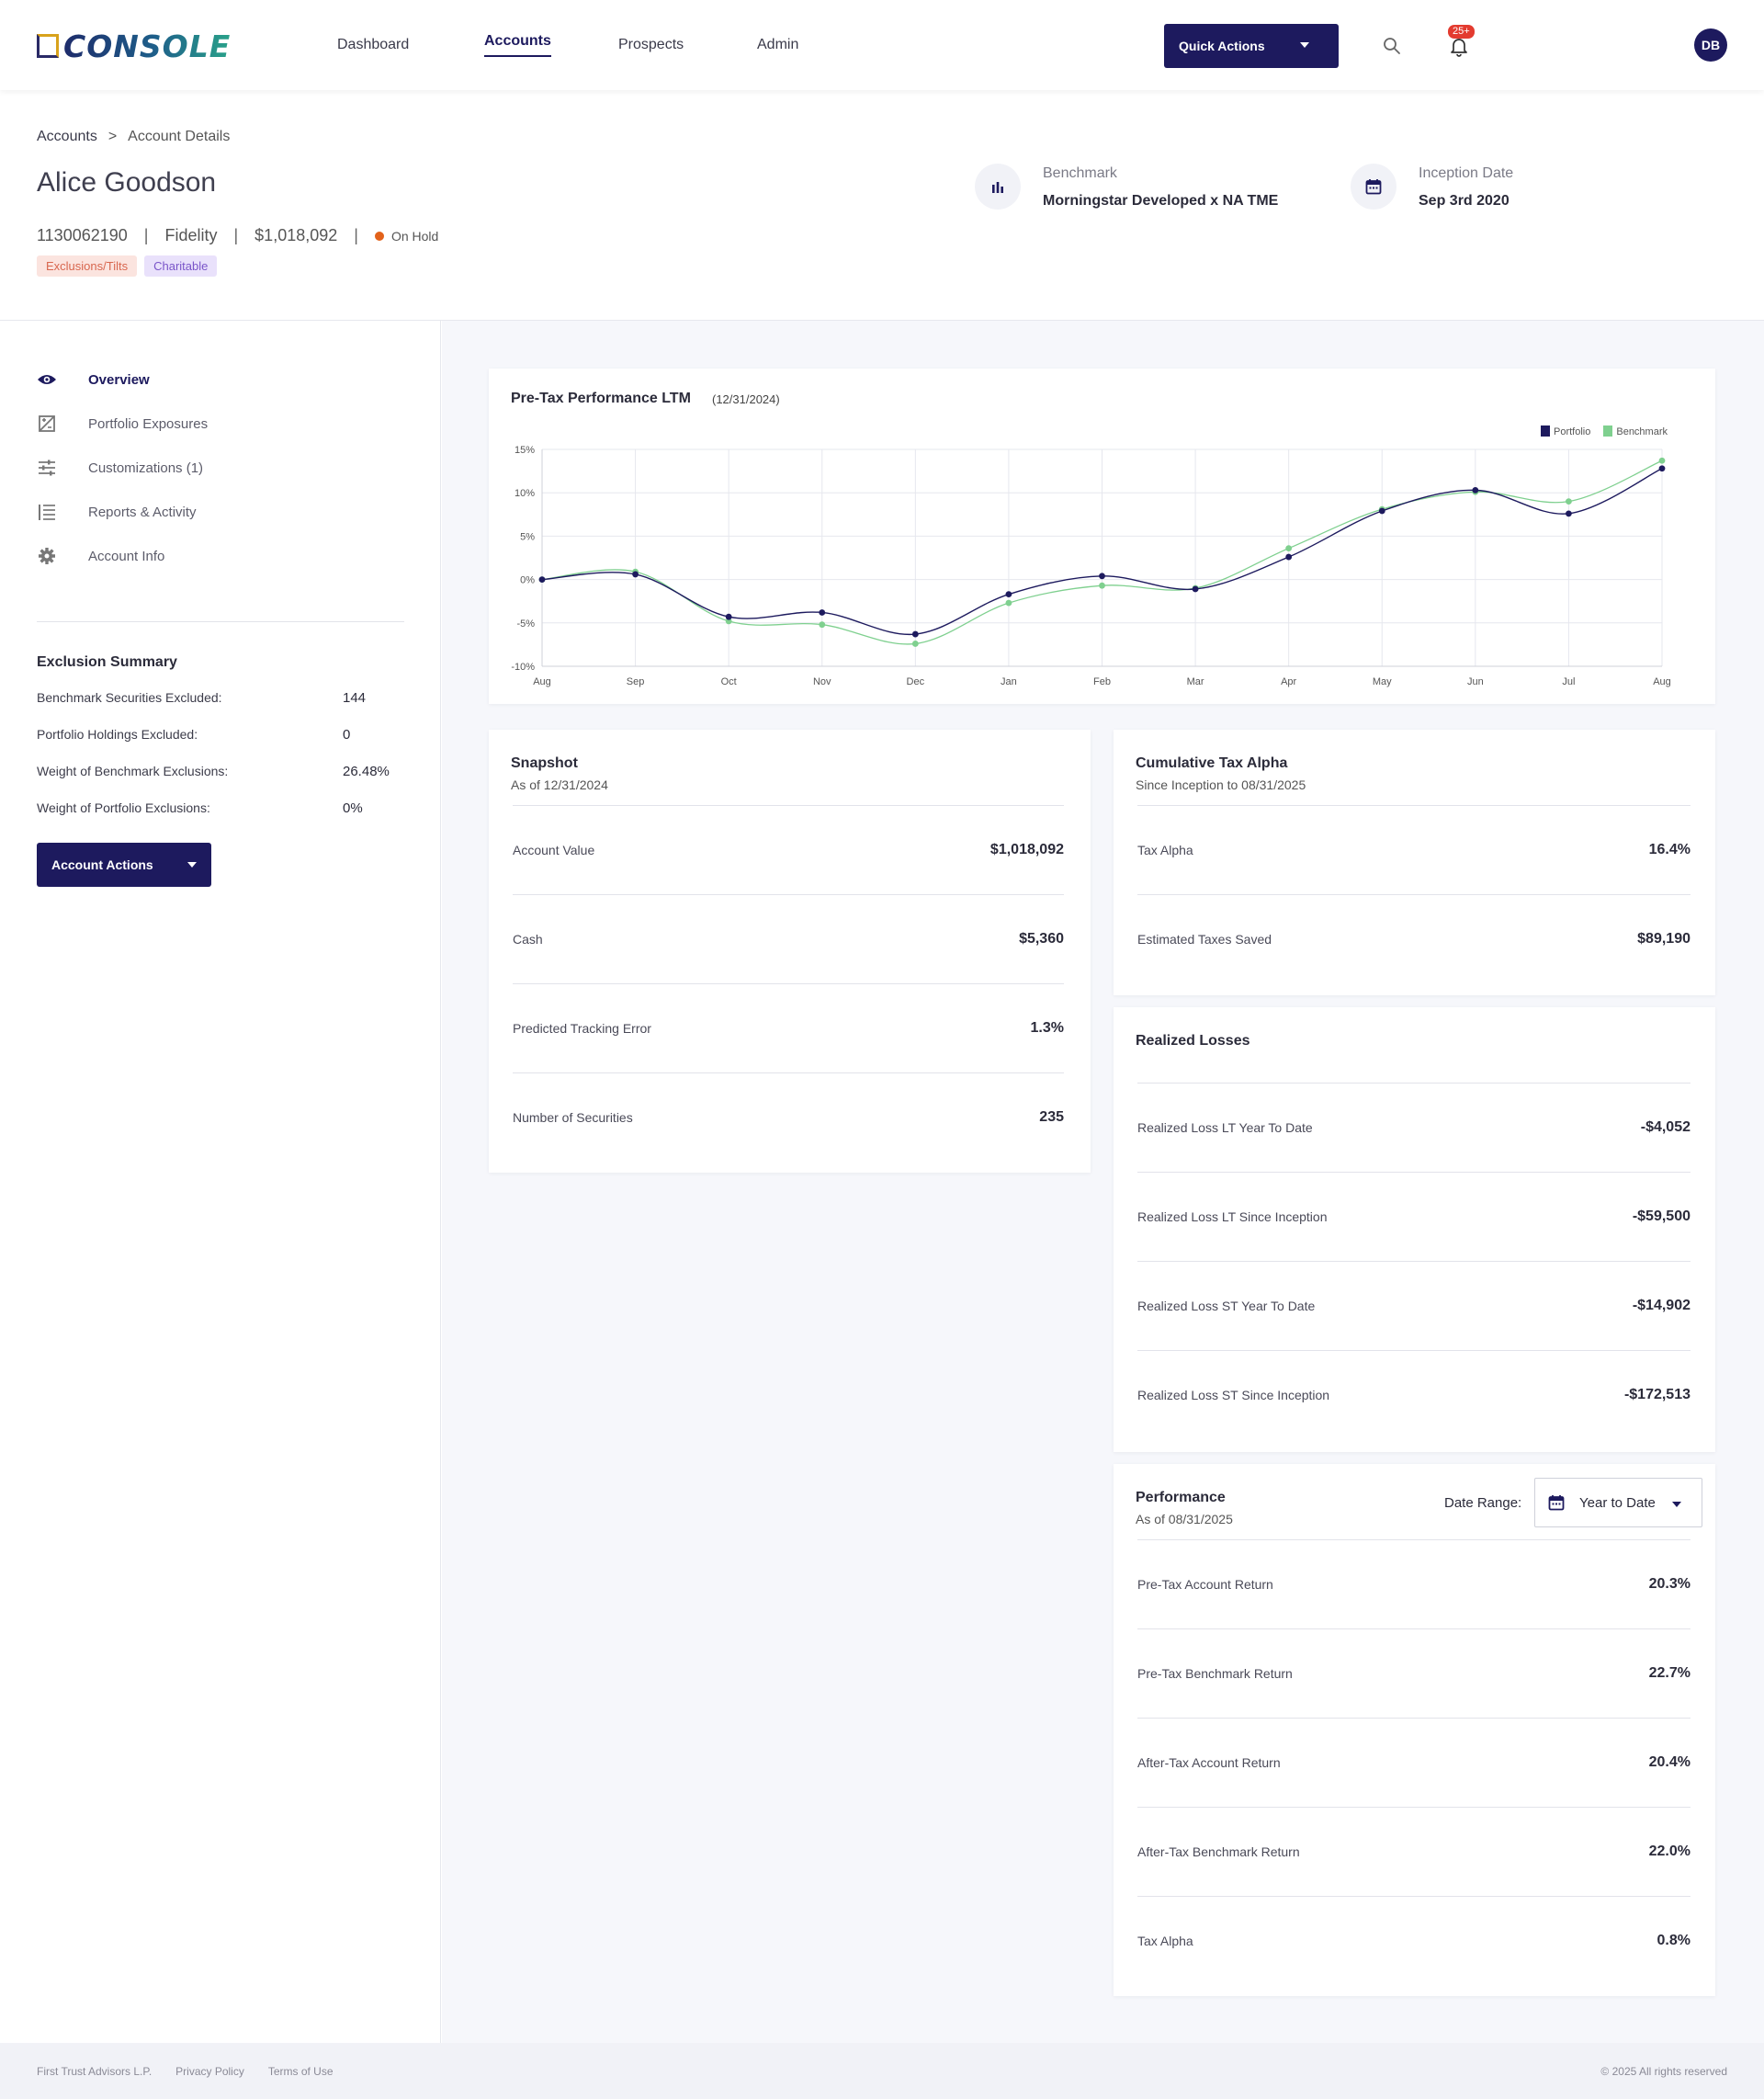 Image resolution: width=1764 pixels, height=2099 pixels. I want to click on performance-row-label: Tax Alpha, so click(1165, 1941).